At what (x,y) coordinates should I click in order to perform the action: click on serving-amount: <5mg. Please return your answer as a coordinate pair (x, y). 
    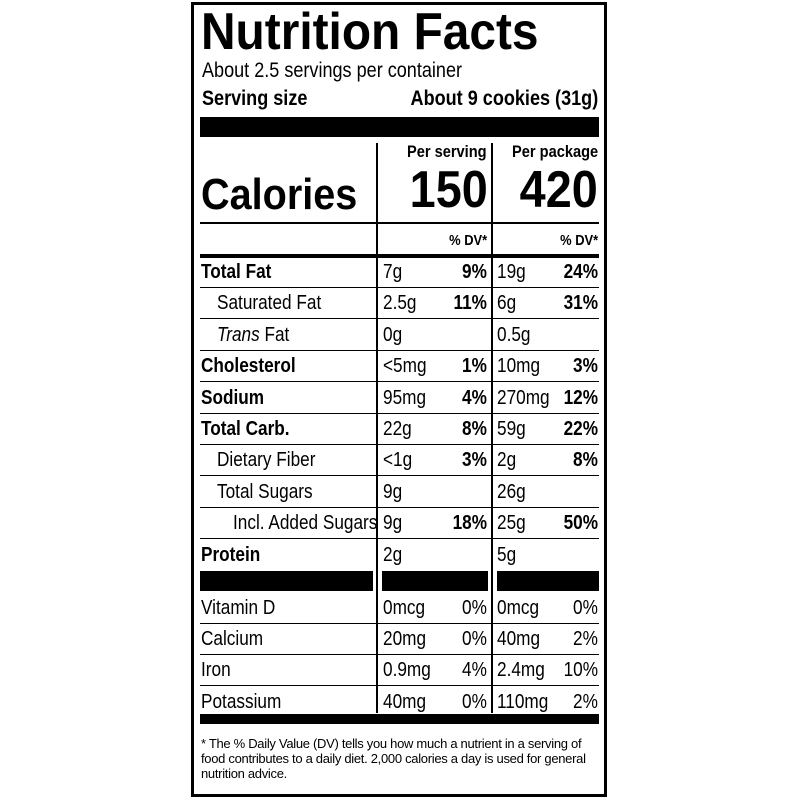
    Looking at the image, I should click on (405, 366).